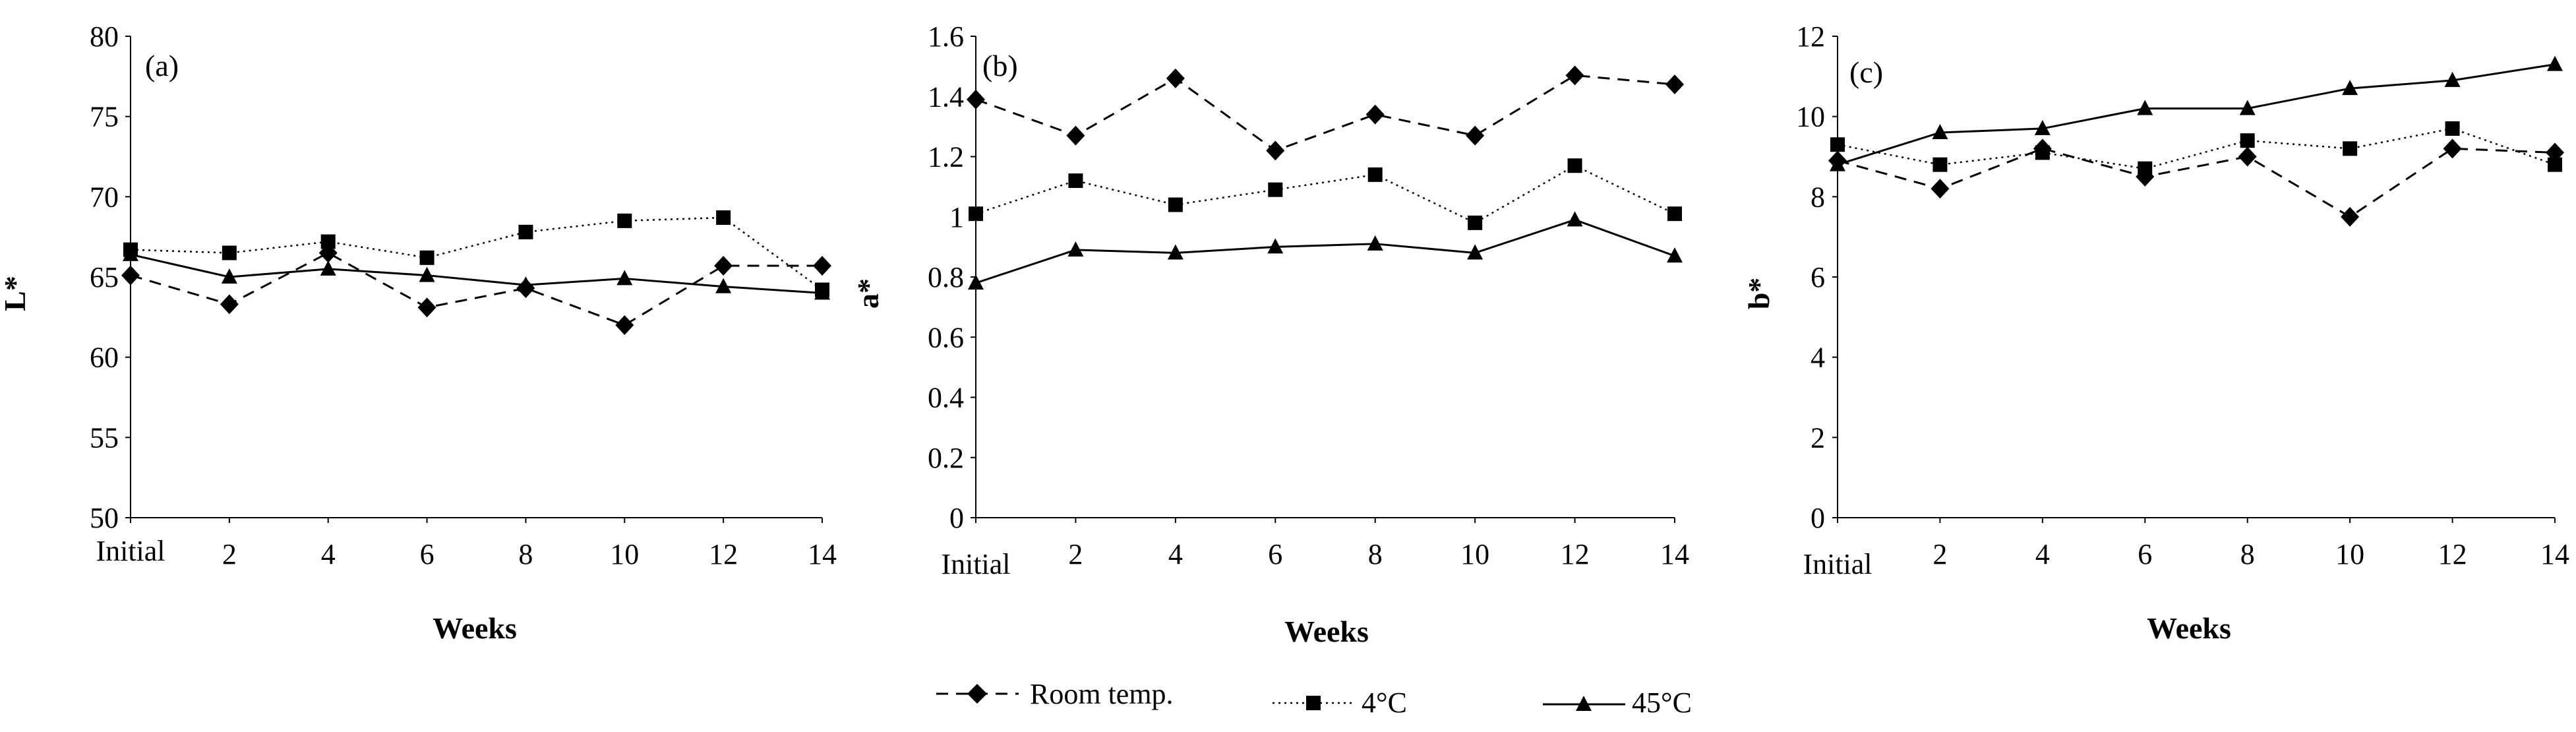  I want to click on x-tick-label: 2, so click(229, 554).